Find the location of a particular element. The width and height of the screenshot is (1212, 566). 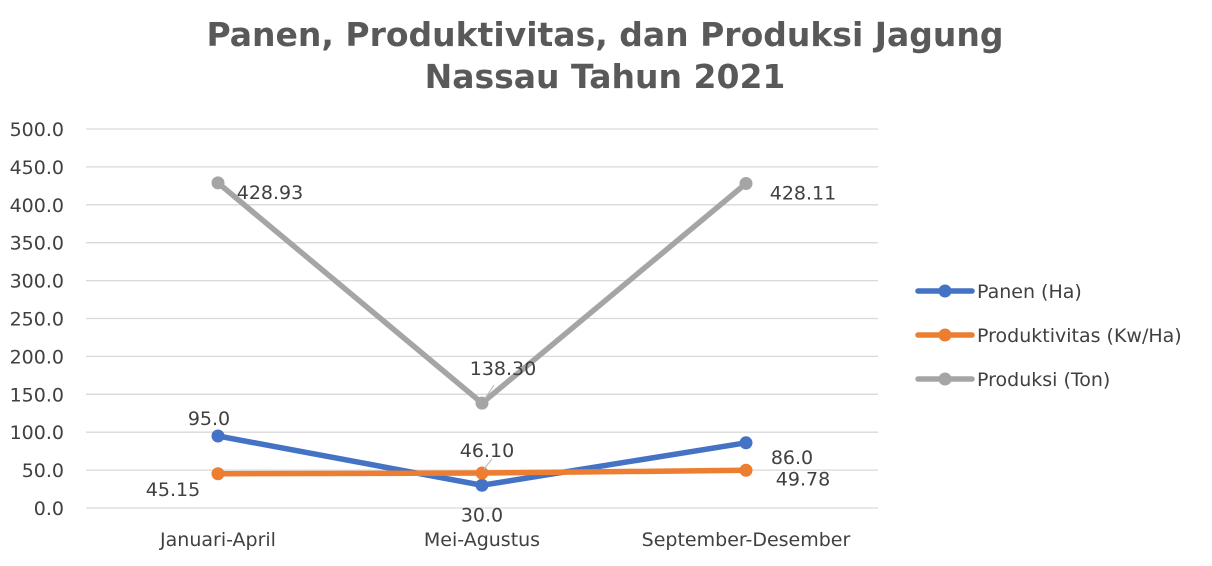

legend-label: Produktivitas (Kw/Ha) is located at coordinates (1079, 336).